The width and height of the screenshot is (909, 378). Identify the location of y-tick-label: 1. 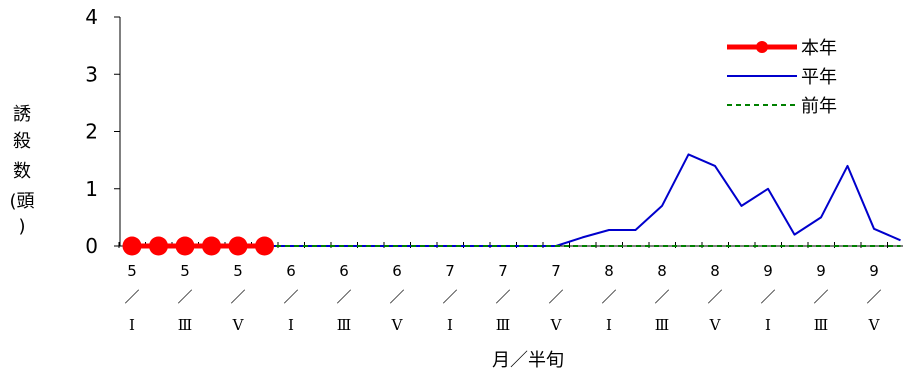
(91, 189).